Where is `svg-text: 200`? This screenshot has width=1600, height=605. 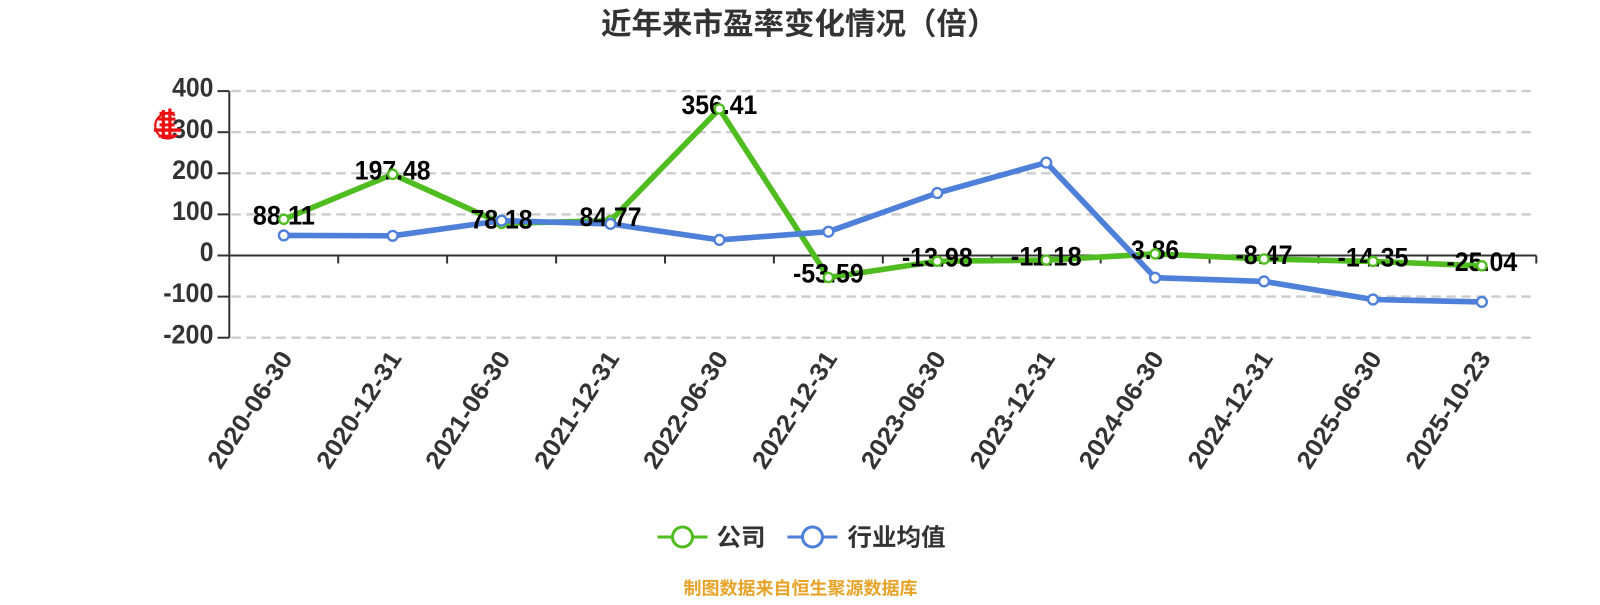
svg-text: 200 is located at coordinates (192, 170).